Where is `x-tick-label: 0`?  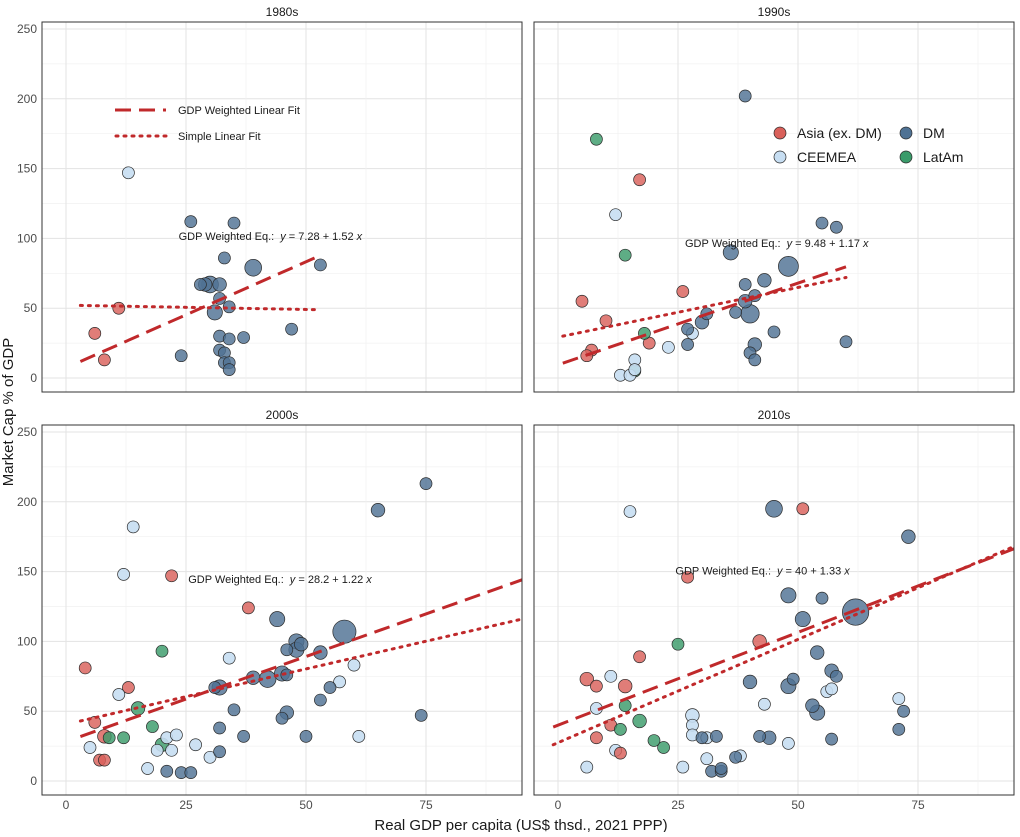
x-tick-label: 0 is located at coordinates (66, 805).